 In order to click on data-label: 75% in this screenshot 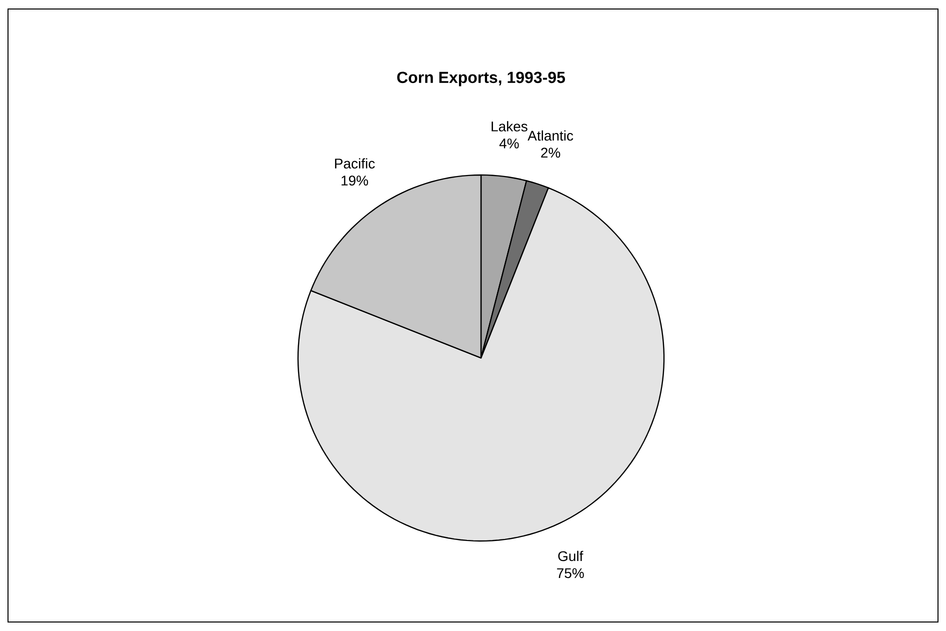, I will do `click(570, 573)`.